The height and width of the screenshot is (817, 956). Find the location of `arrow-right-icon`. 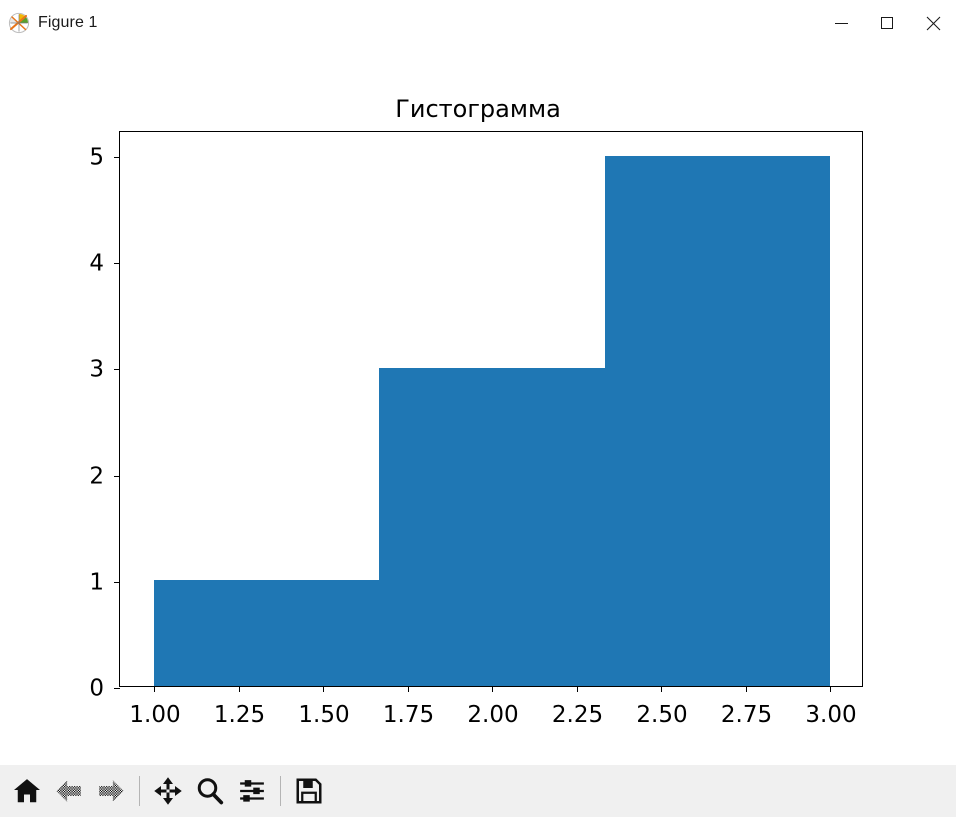

arrow-right-icon is located at coordinates (111, 791).